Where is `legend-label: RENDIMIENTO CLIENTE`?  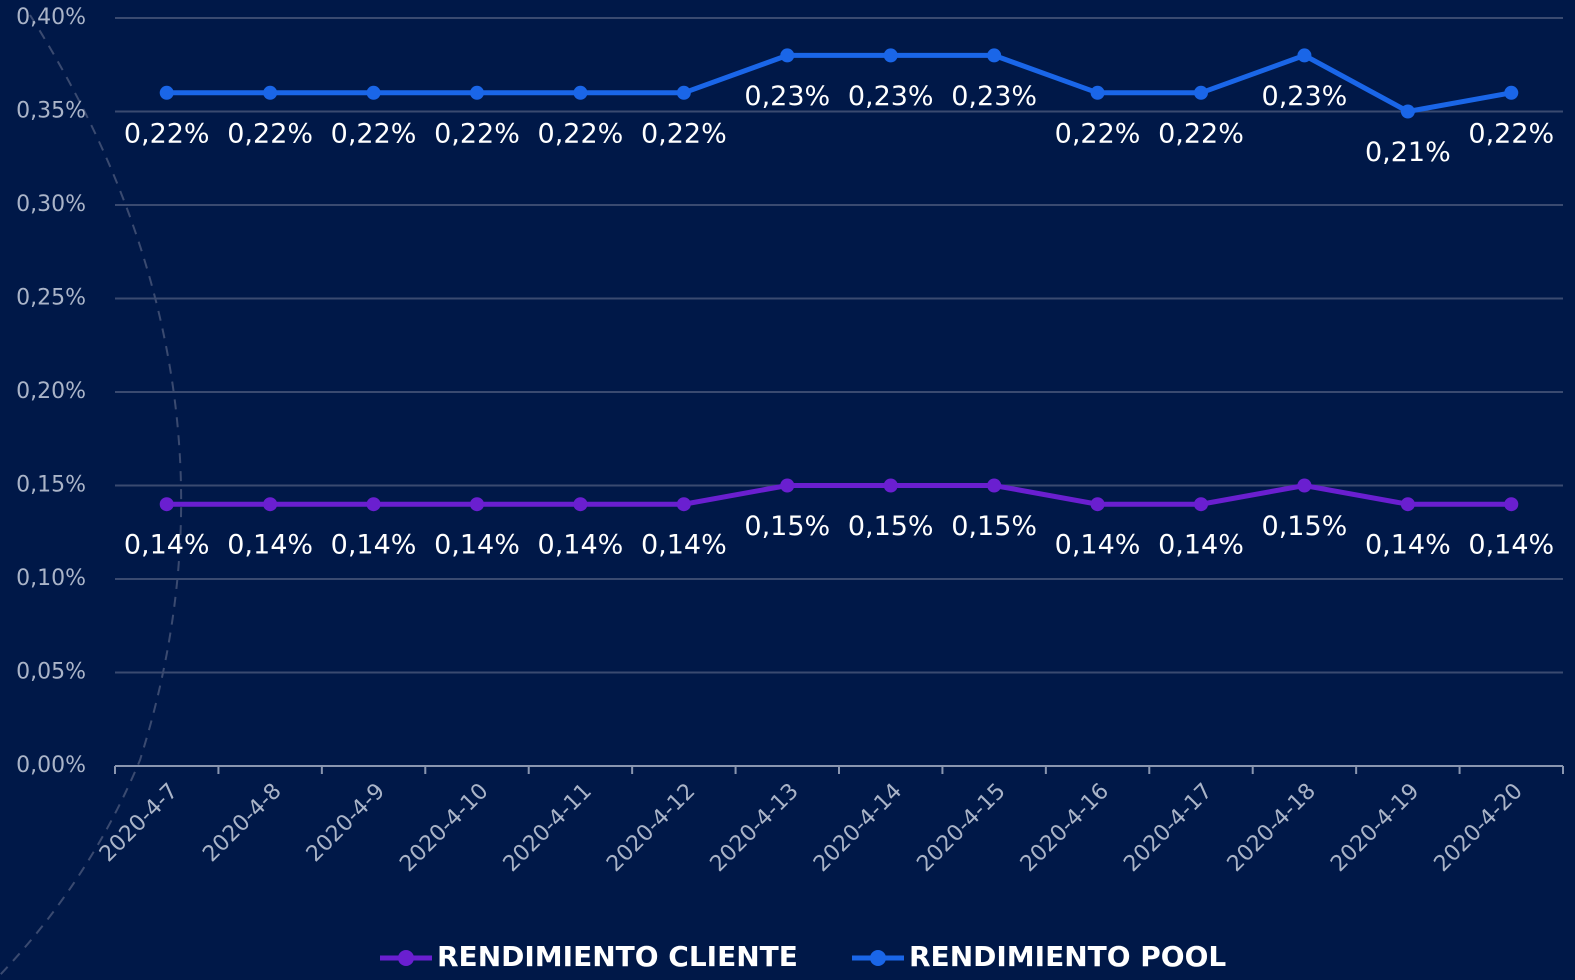 legend-label: RENDIMIENTO CLIENTE is located at coordinates (617, 956).